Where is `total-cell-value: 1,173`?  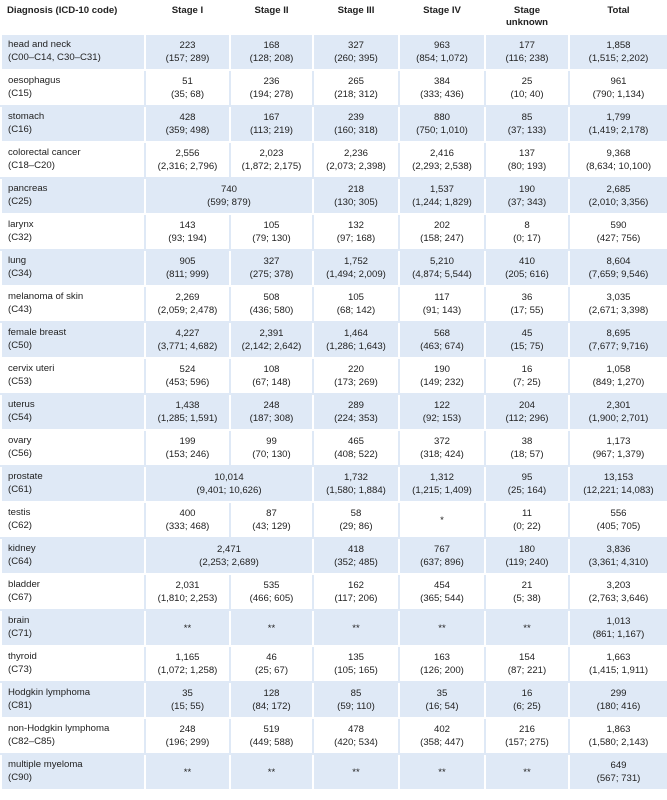
total-cell-value: 1,173 is located at coordinates (618, 441).